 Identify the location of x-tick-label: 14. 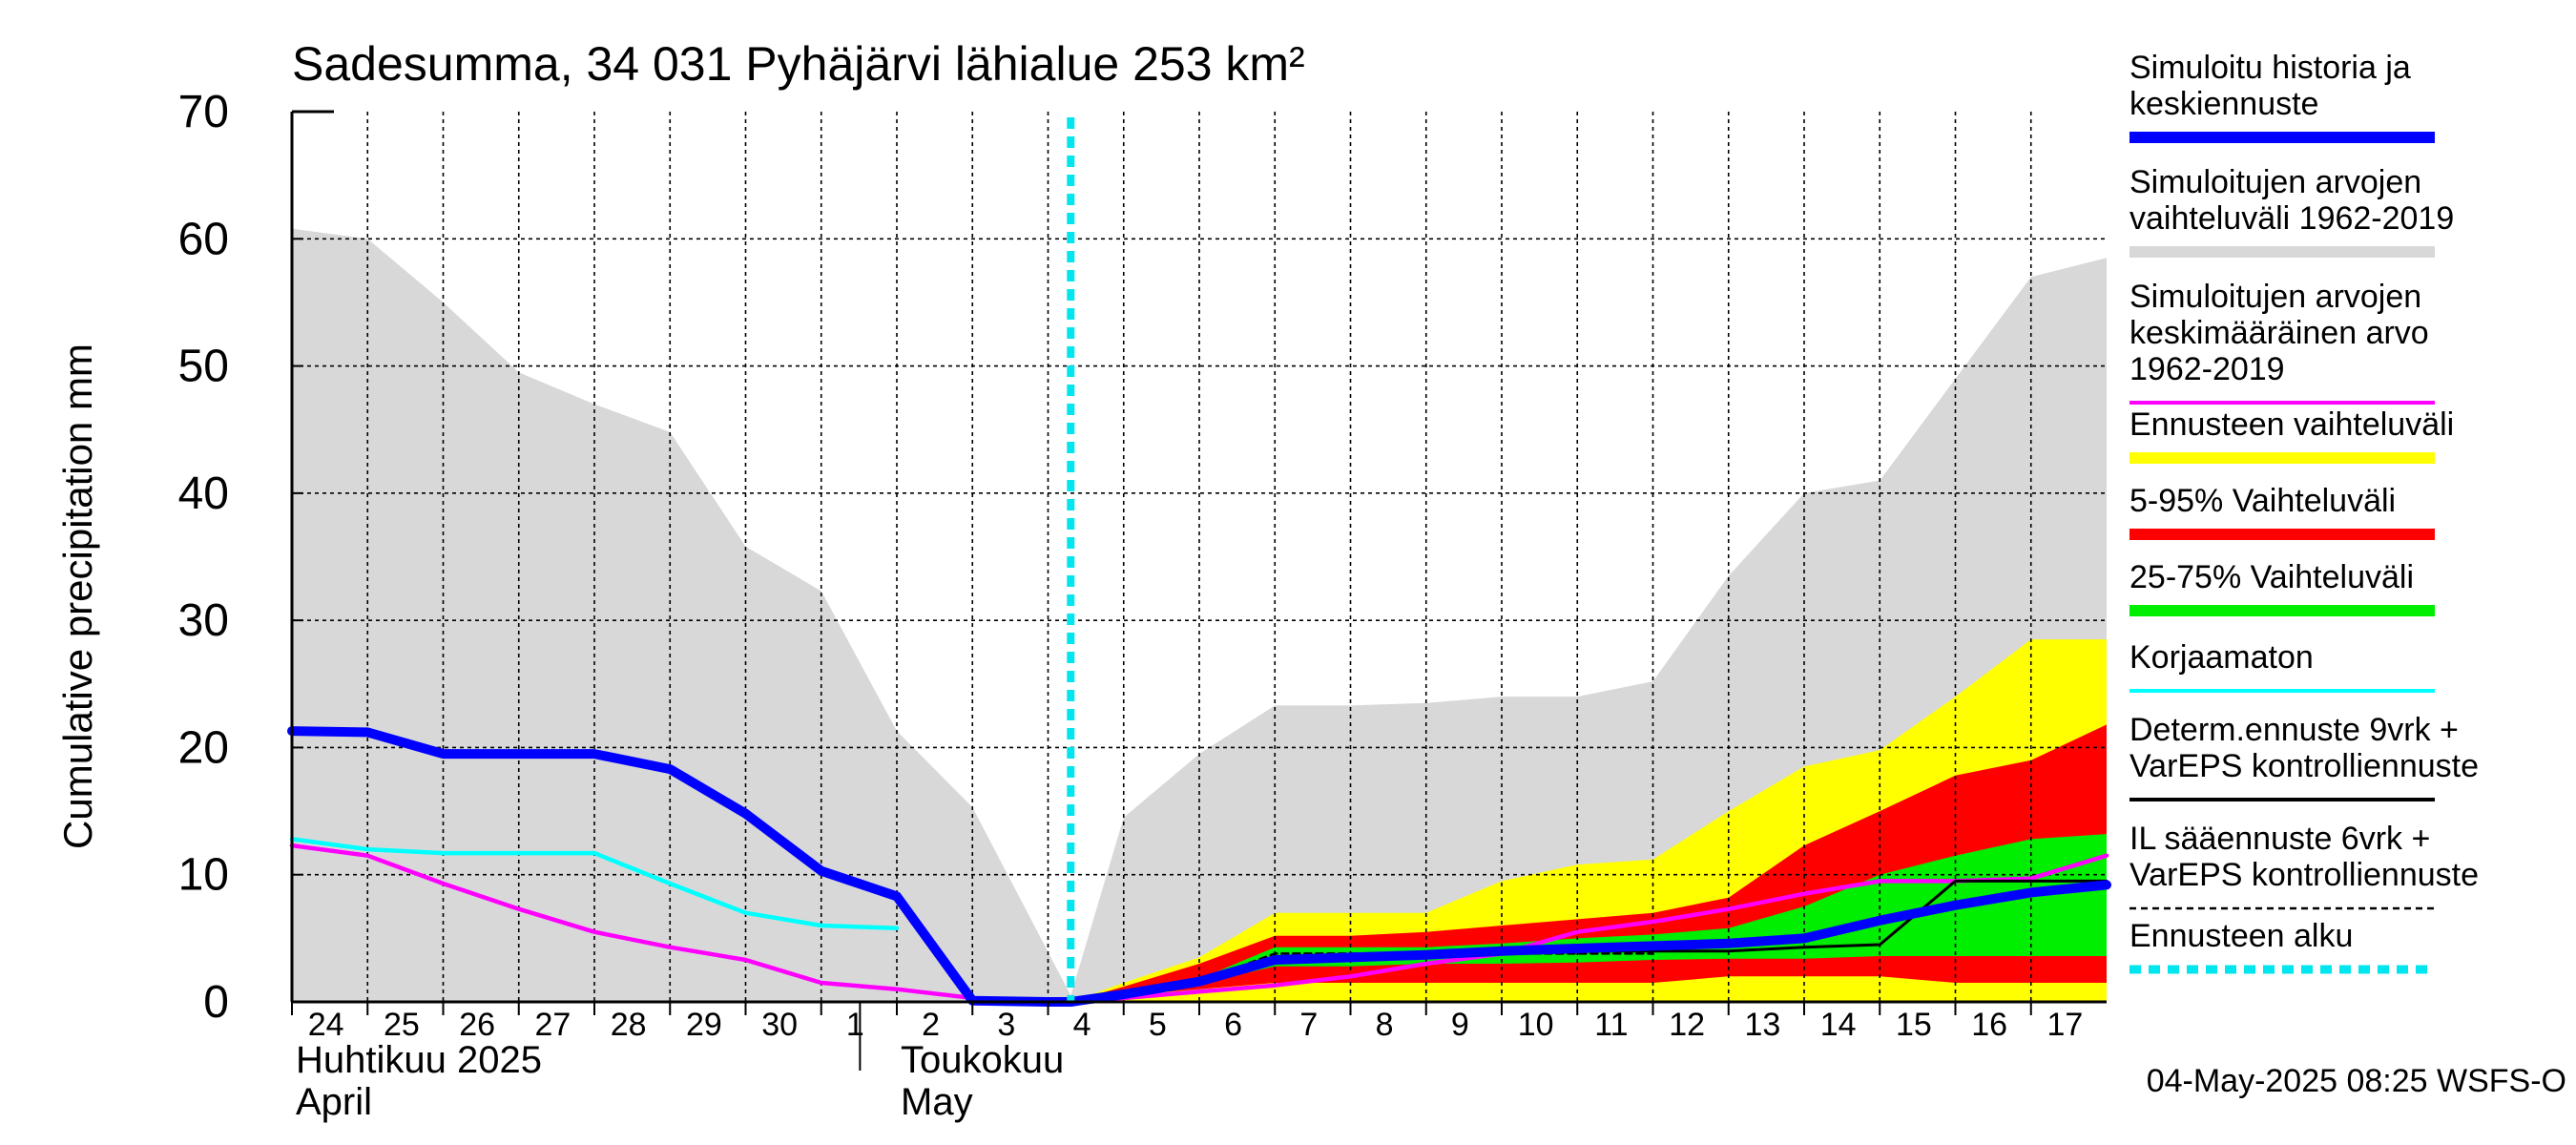
(1838, 1025).